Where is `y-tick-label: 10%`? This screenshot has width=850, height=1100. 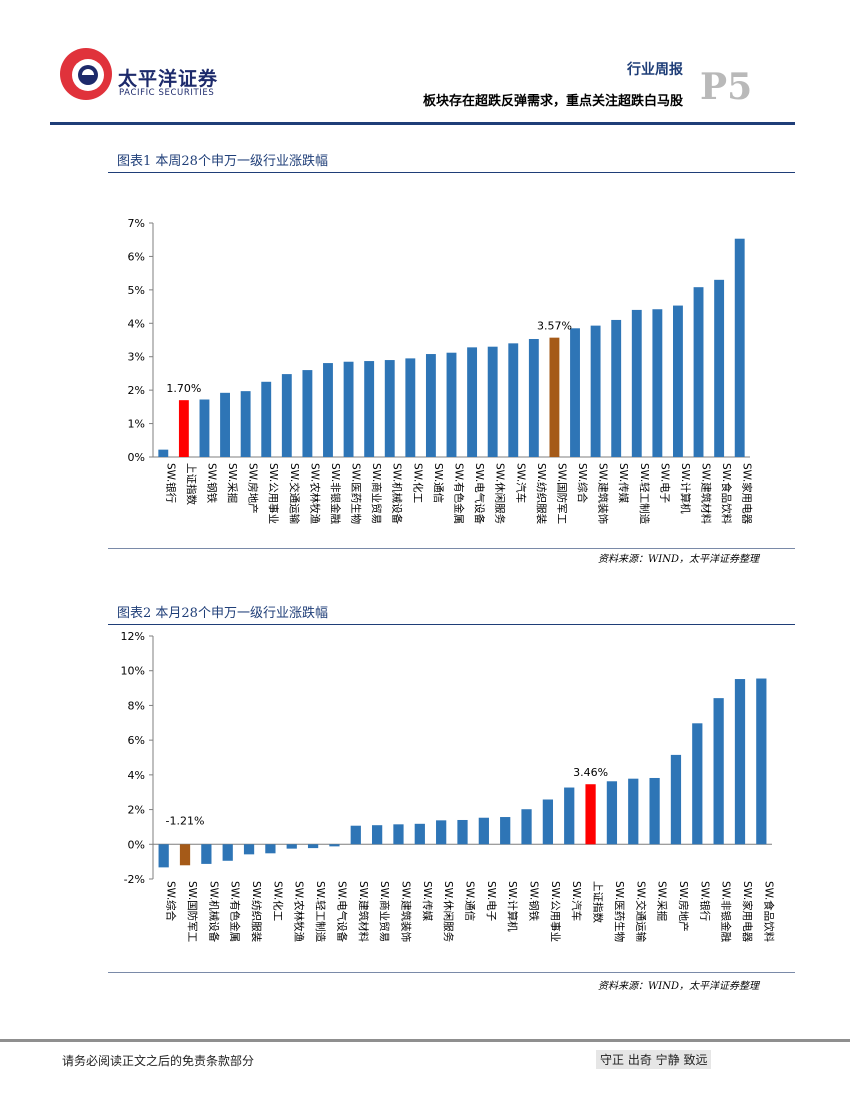
y-tick-label: 10% is located at coordinates (133, 671).